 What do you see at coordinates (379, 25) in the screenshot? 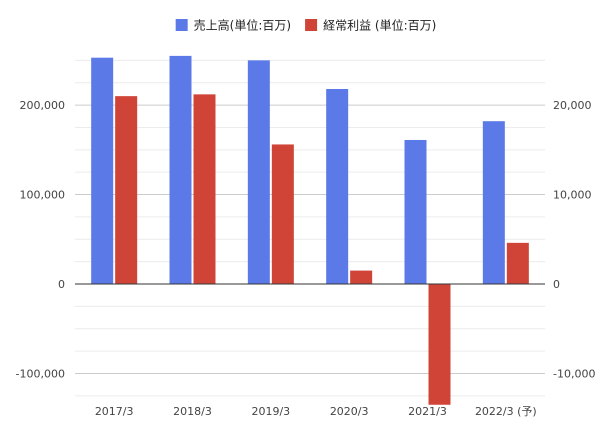
I see `legend-label: 経常利益 (単位:百万)` at bounding box center [379, 25].